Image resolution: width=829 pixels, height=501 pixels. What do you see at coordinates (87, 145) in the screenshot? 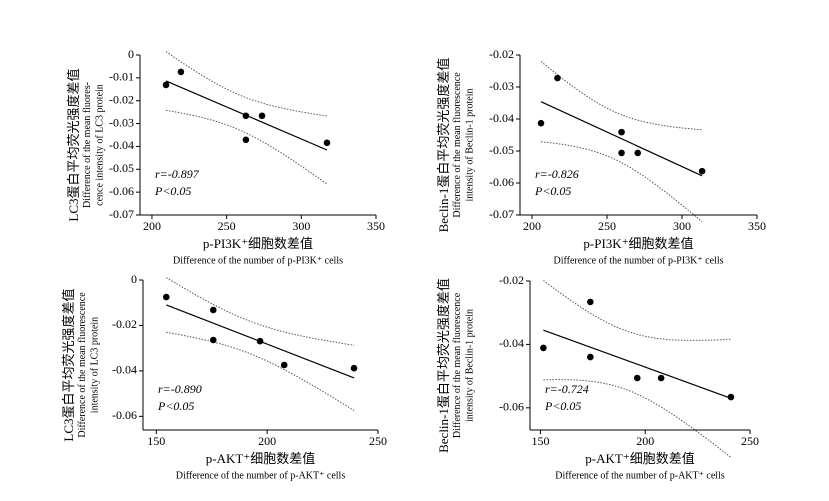
I see `y-axis-label: Difference of the mean fluores-` at bounding box center [87, 145].